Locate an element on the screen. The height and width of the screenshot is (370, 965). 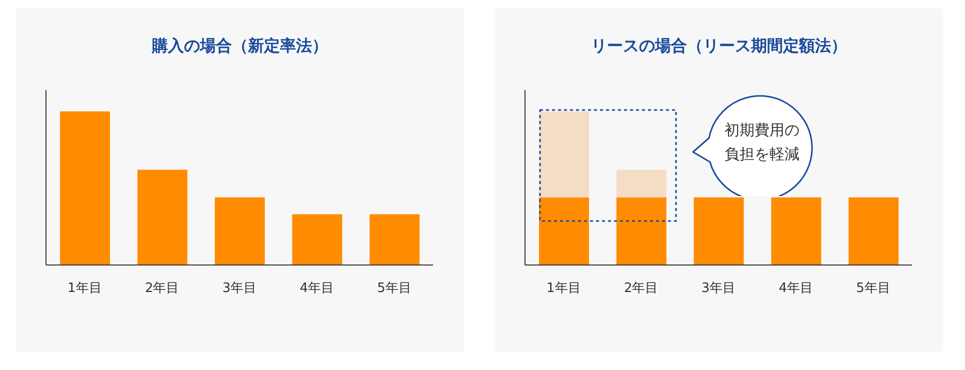
chart-title: リースの場合（リース期間定額法） is located at coordinates (719, 46).